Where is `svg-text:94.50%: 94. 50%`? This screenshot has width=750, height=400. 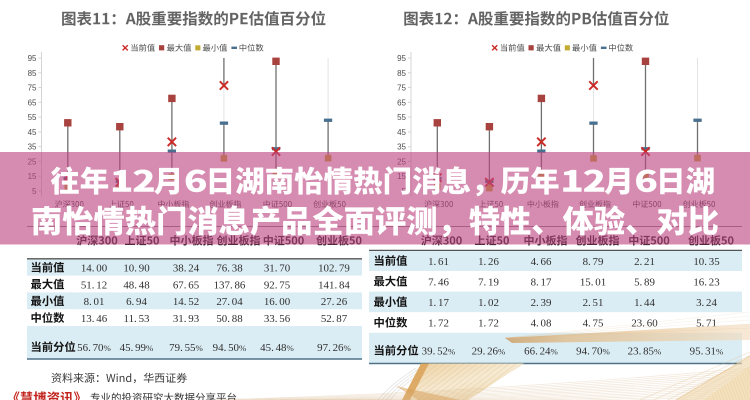 svg-text:94.50%: 94. 50% is located at coordinates (230, 348).